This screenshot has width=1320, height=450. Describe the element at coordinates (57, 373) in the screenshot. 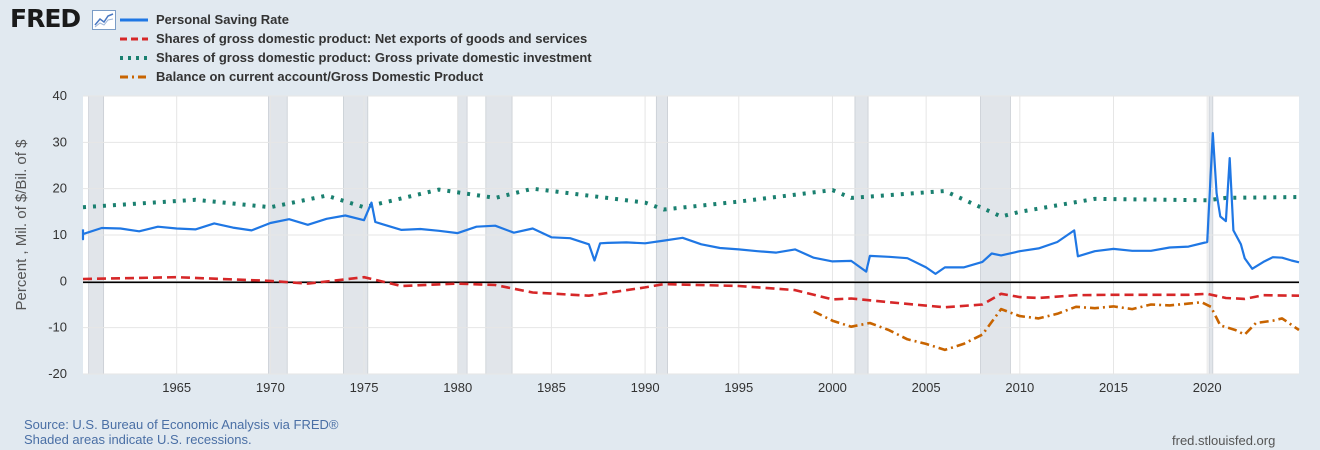

I see `y-tick-label: -20` at that location.